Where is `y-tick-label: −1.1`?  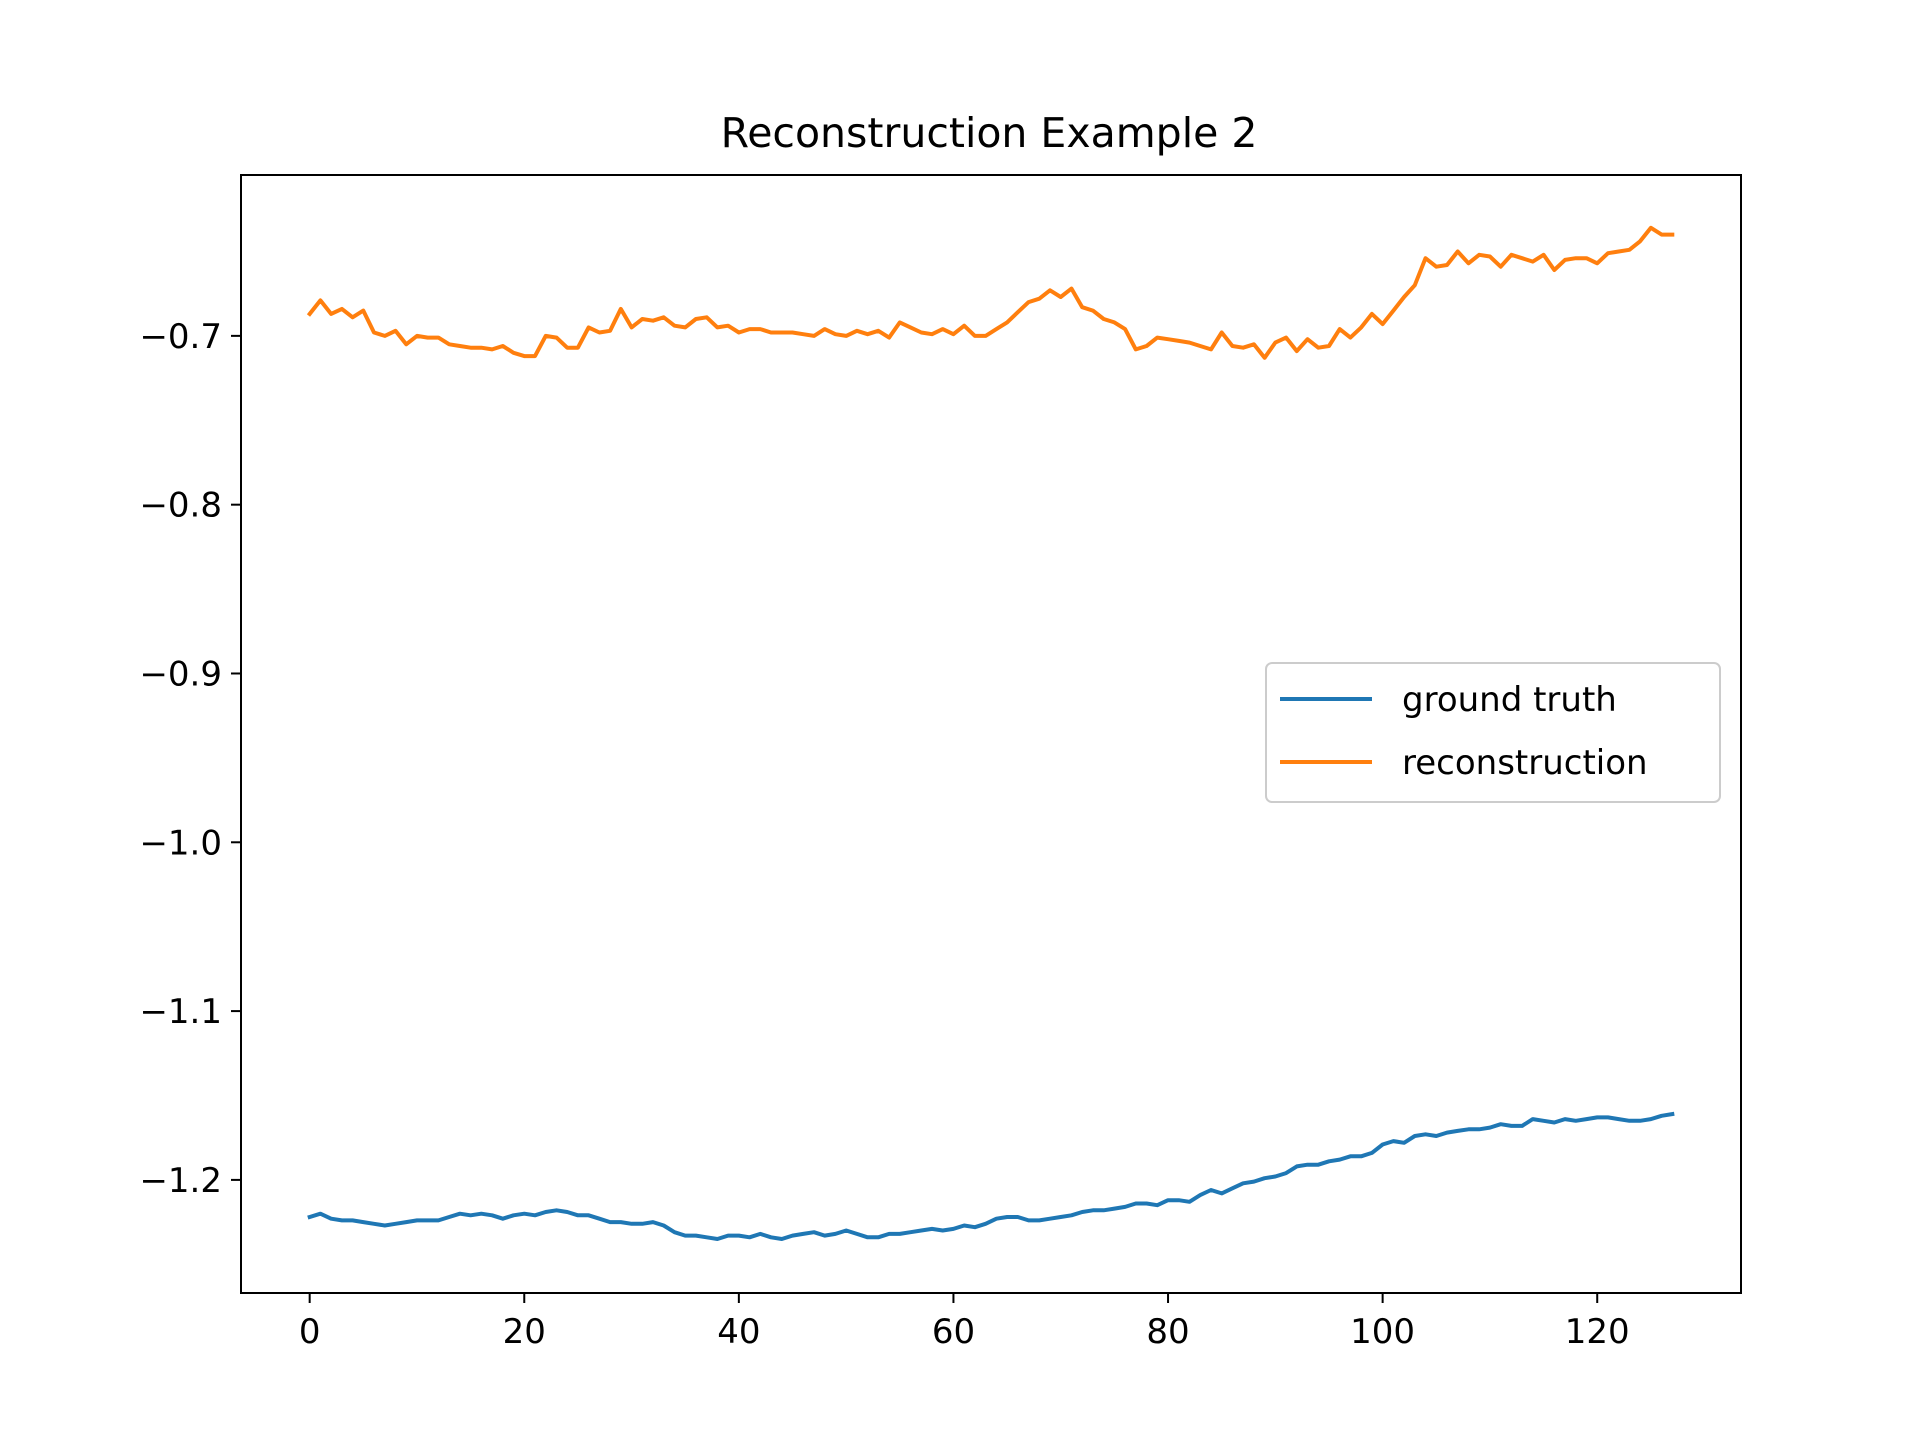
y-tick-label: −1.1 is located at coordinates (180, 1012).